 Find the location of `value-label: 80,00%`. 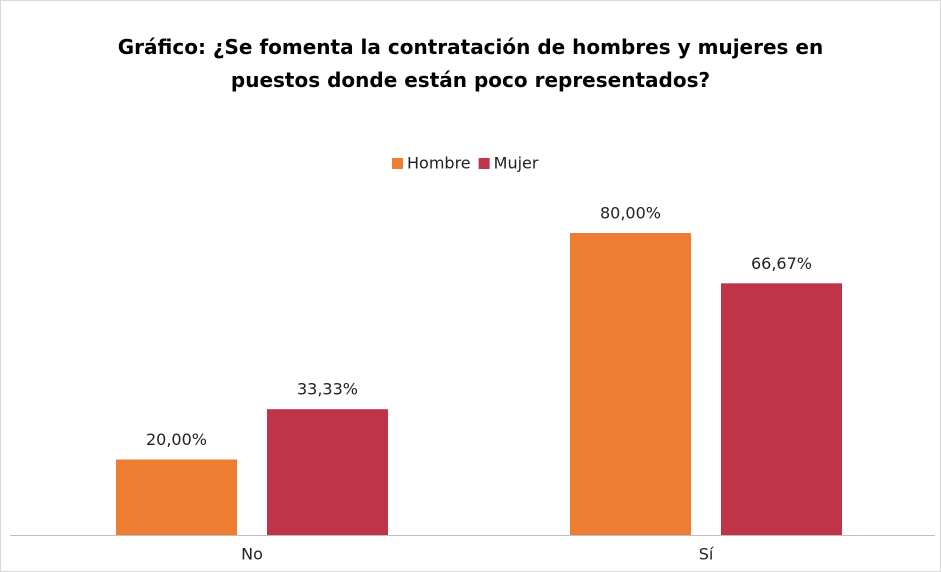

value-label: 80,00% is located at coordinates (630, 213).